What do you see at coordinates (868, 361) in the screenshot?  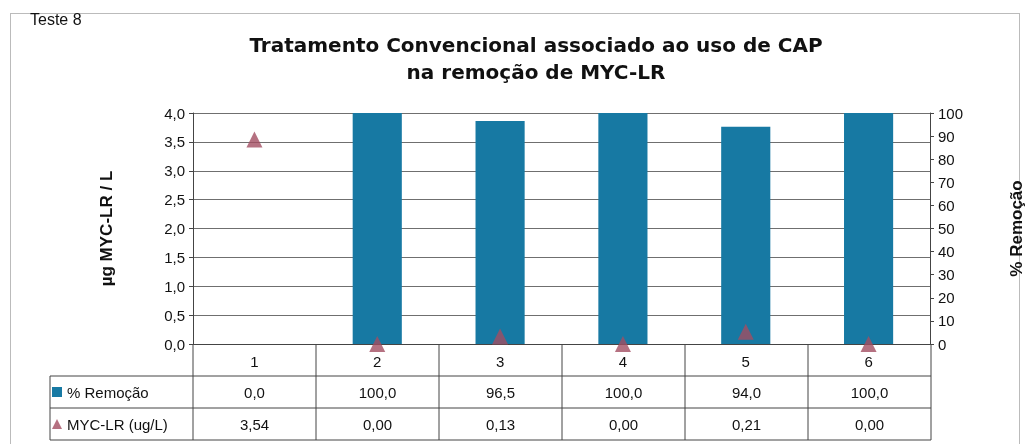 I see `x-tick-label: 6` at bounding box center [868, 361].